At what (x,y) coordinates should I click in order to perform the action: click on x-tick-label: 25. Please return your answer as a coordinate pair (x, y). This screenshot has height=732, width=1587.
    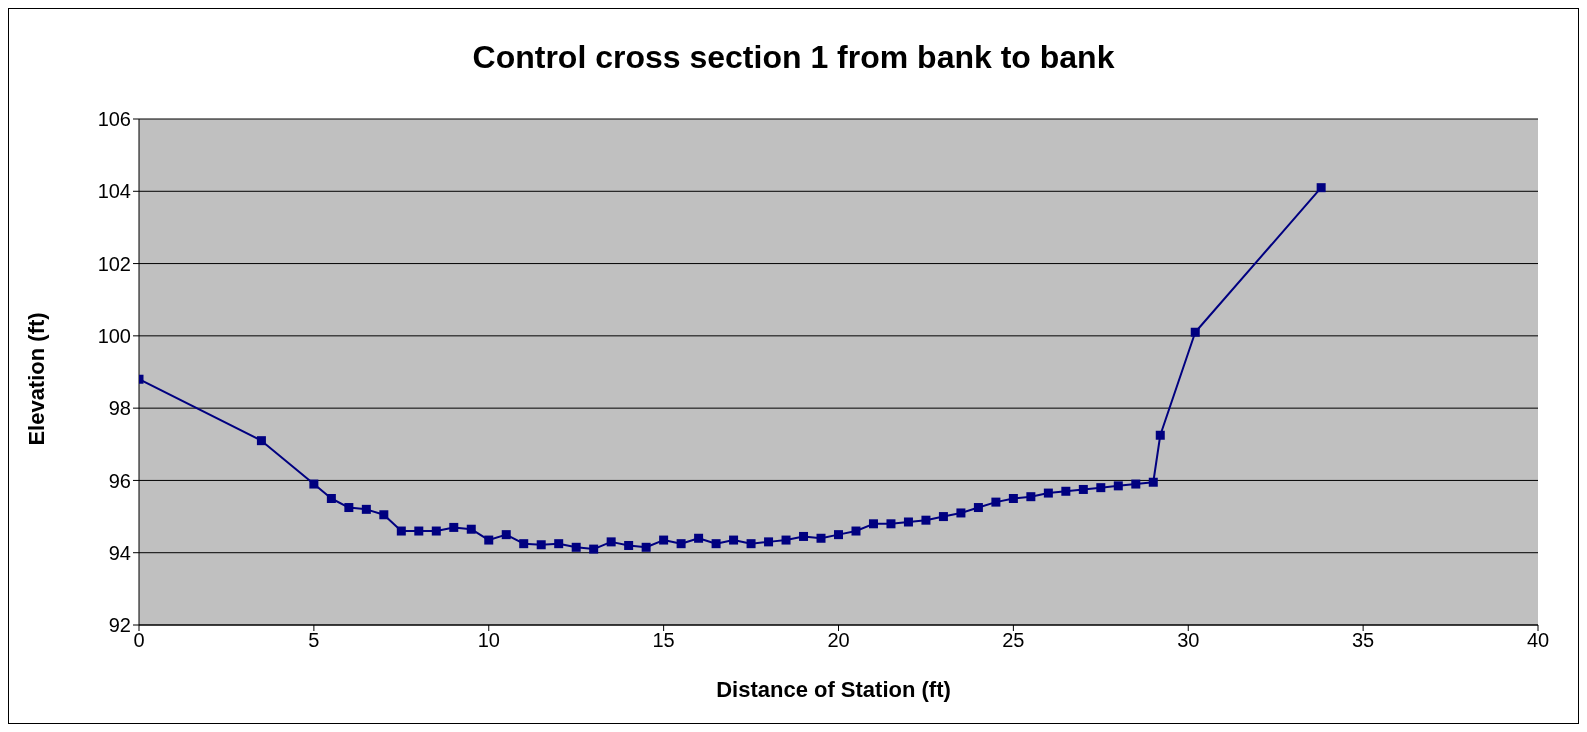
    Looking at the image, I should click on (1013, 640).